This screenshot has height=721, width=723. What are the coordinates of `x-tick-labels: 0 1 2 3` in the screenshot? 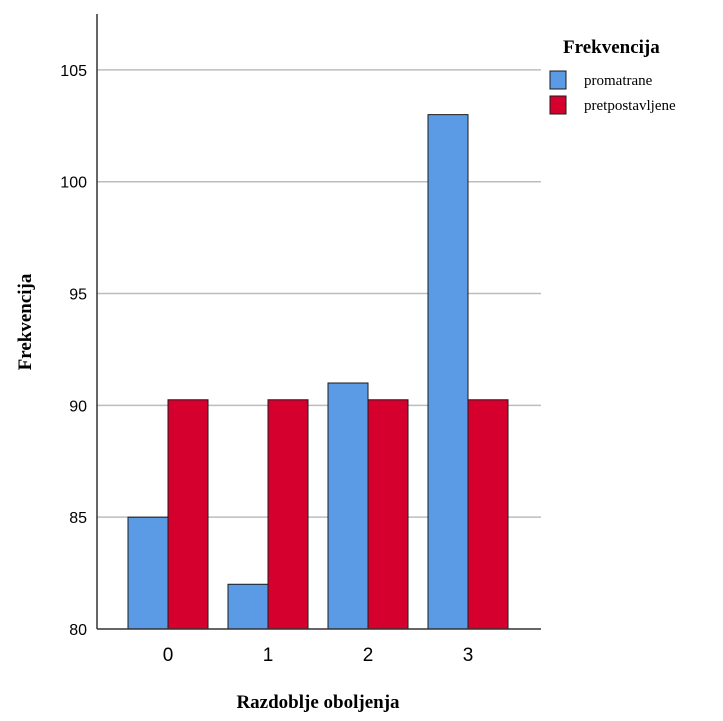 It's located at (318, 655).